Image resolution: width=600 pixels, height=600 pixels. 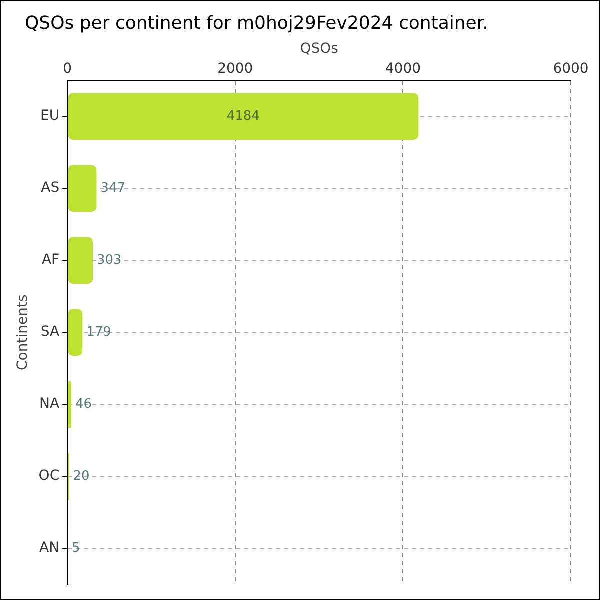 I want to click on y-tick-label: AS, so click(x=50, y=188).